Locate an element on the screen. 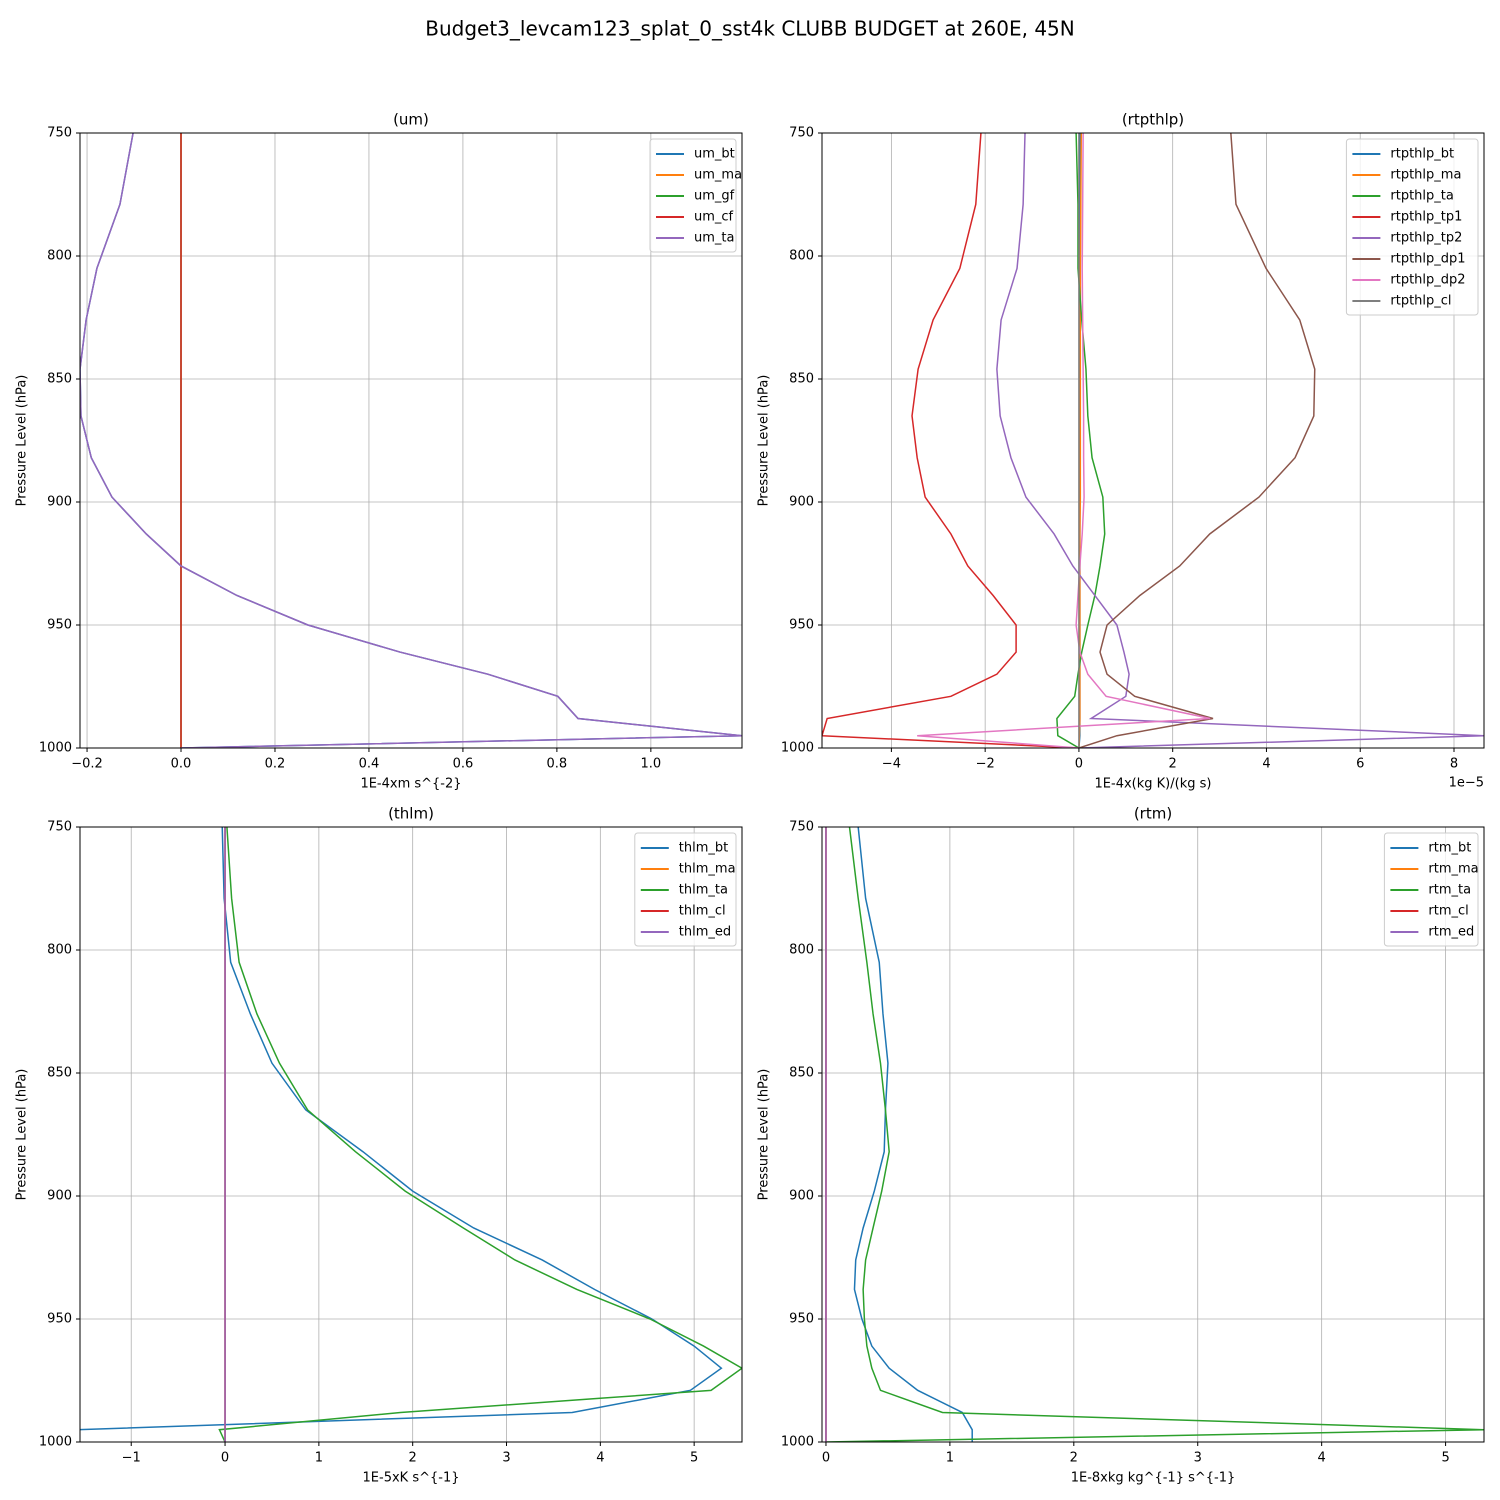  legend-label: rtpthlp_tp2 is located at coordinates (1426, 238).